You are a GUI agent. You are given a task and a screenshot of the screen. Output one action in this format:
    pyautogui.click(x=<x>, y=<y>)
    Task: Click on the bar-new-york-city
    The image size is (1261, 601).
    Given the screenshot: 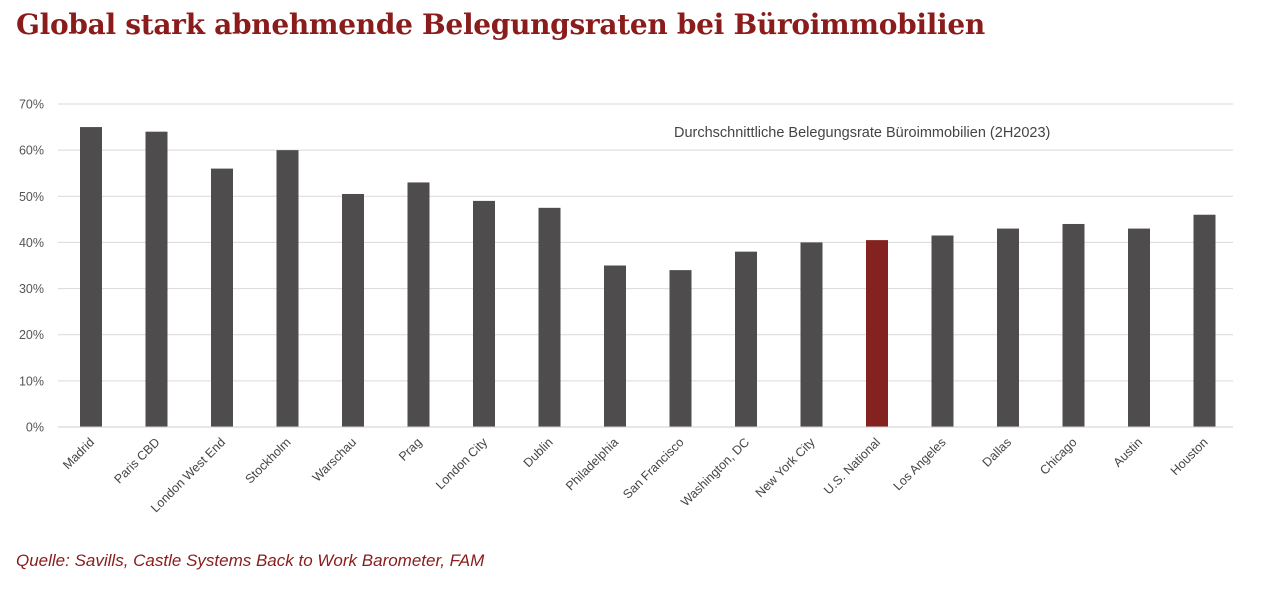 What is the action you would take?
    pyautogui.click(x=811, y=334)
    